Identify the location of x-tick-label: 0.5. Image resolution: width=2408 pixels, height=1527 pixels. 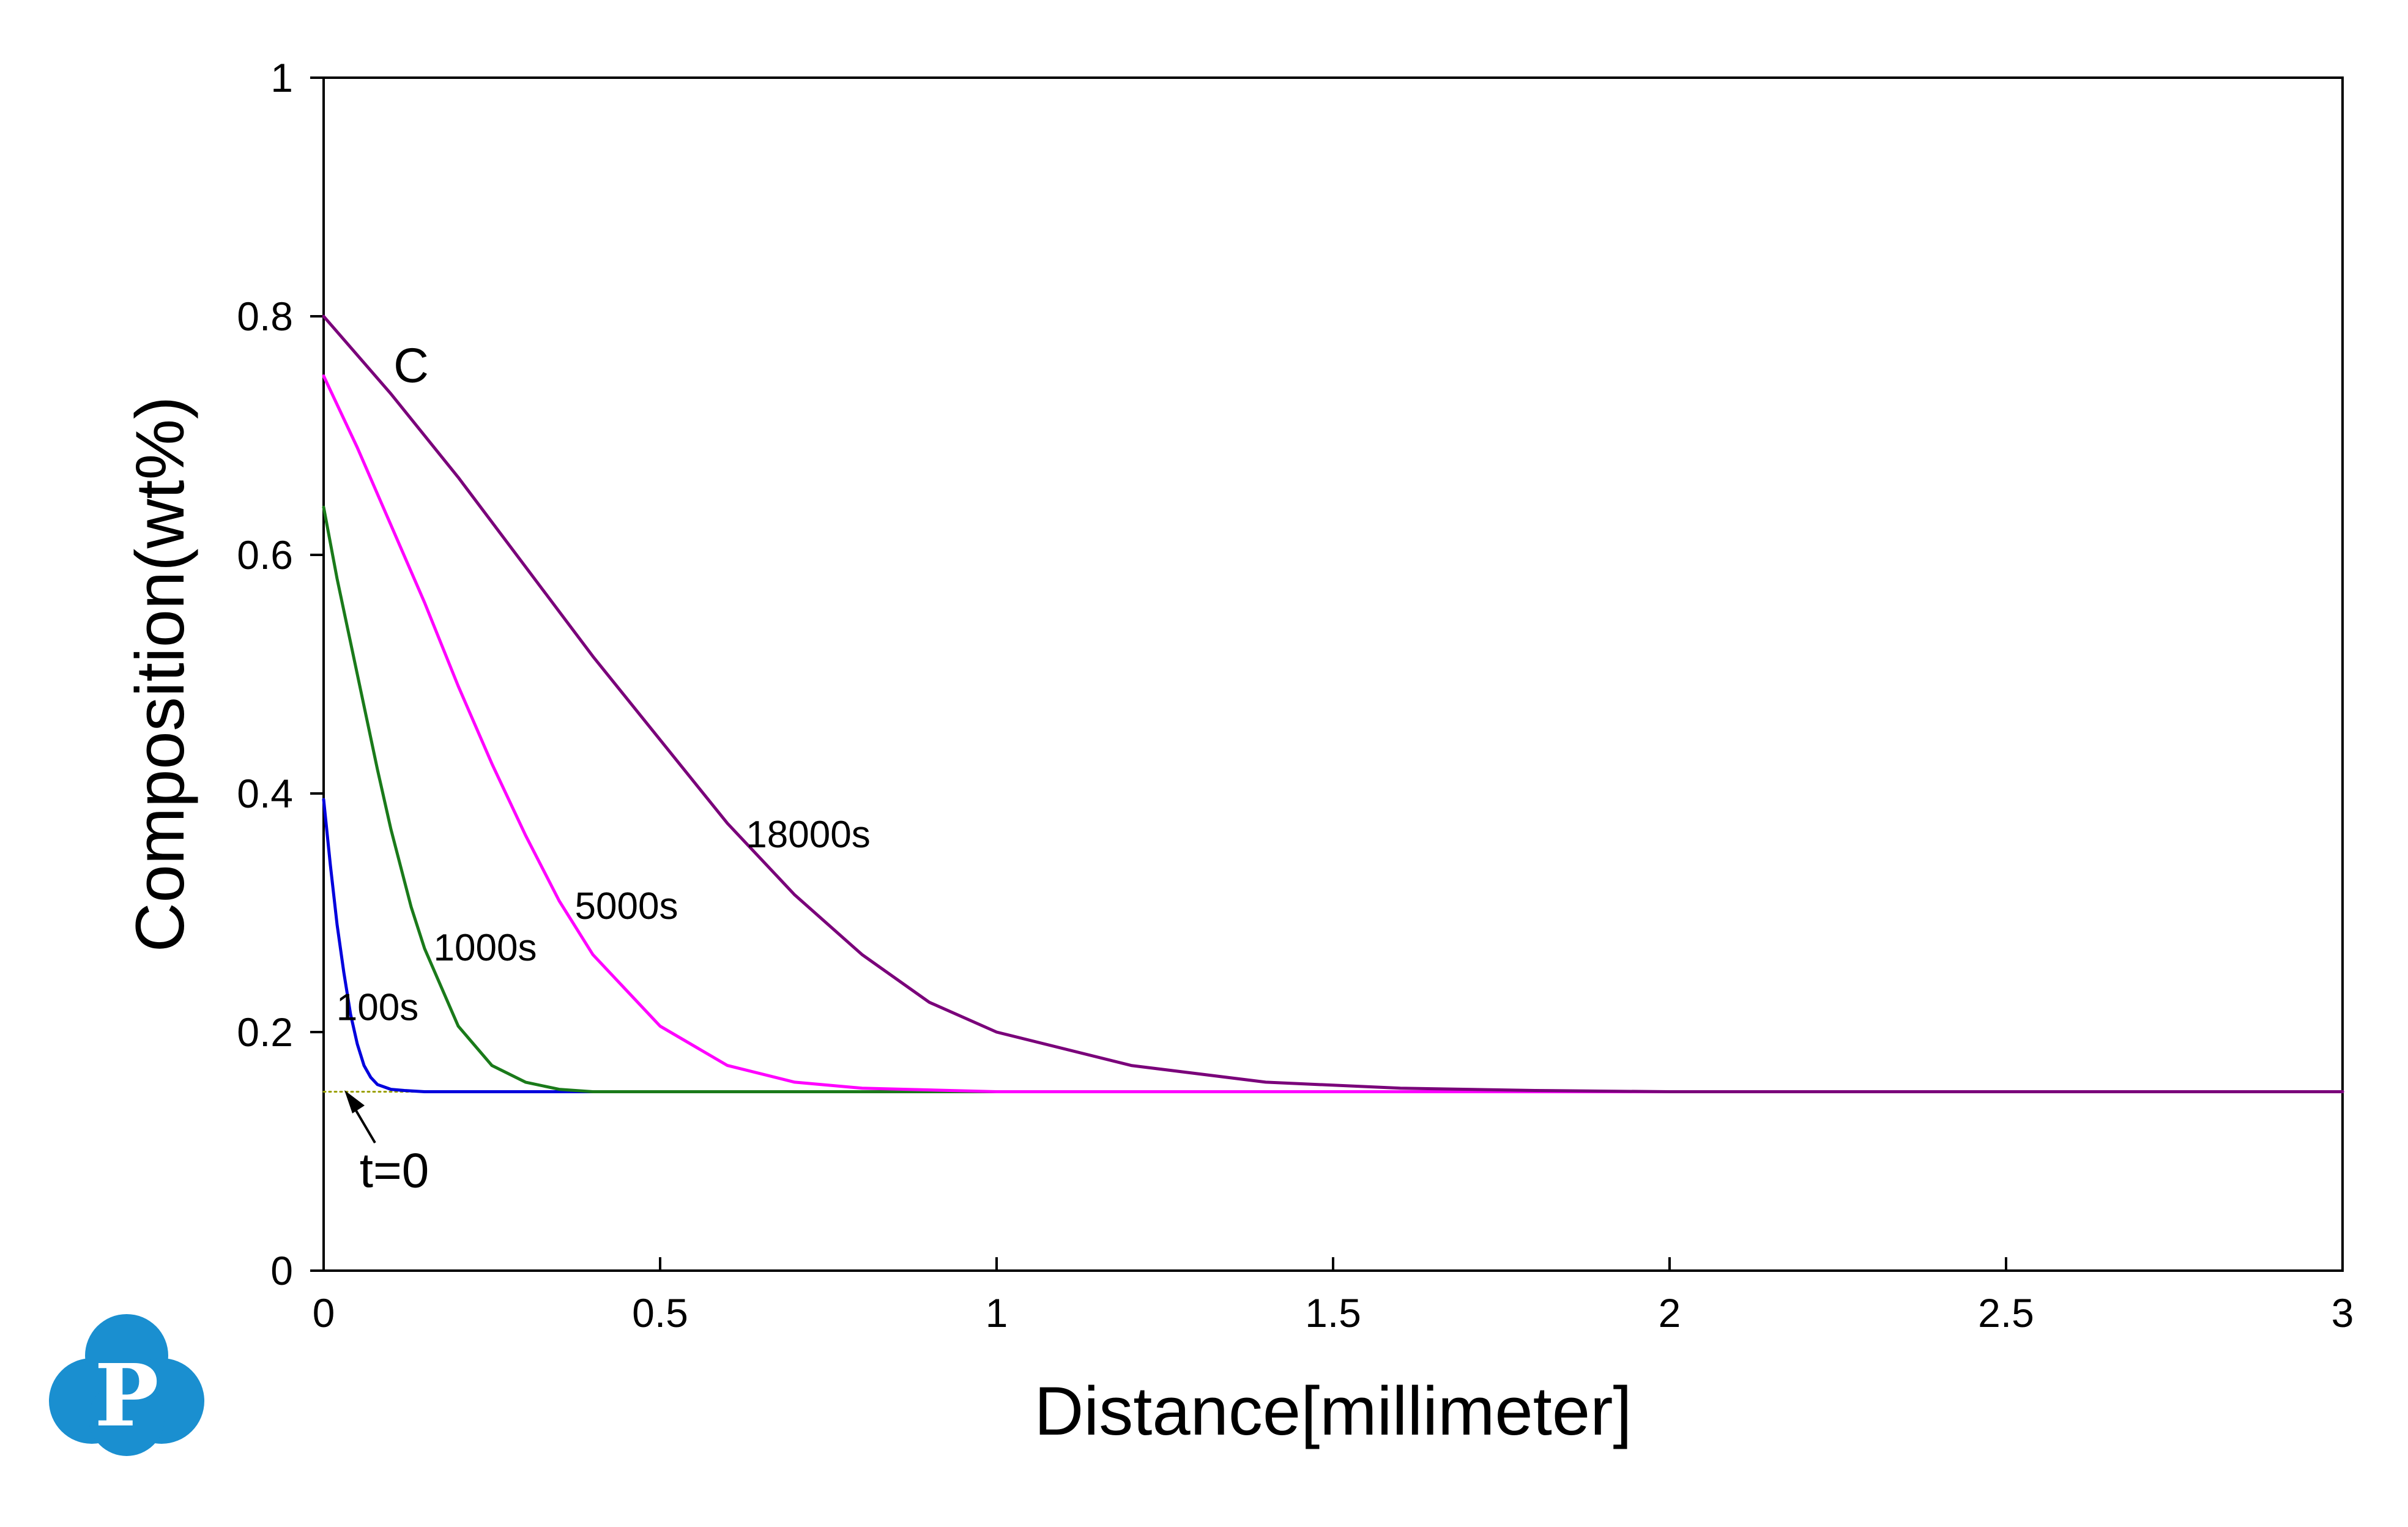
(660, 1313).